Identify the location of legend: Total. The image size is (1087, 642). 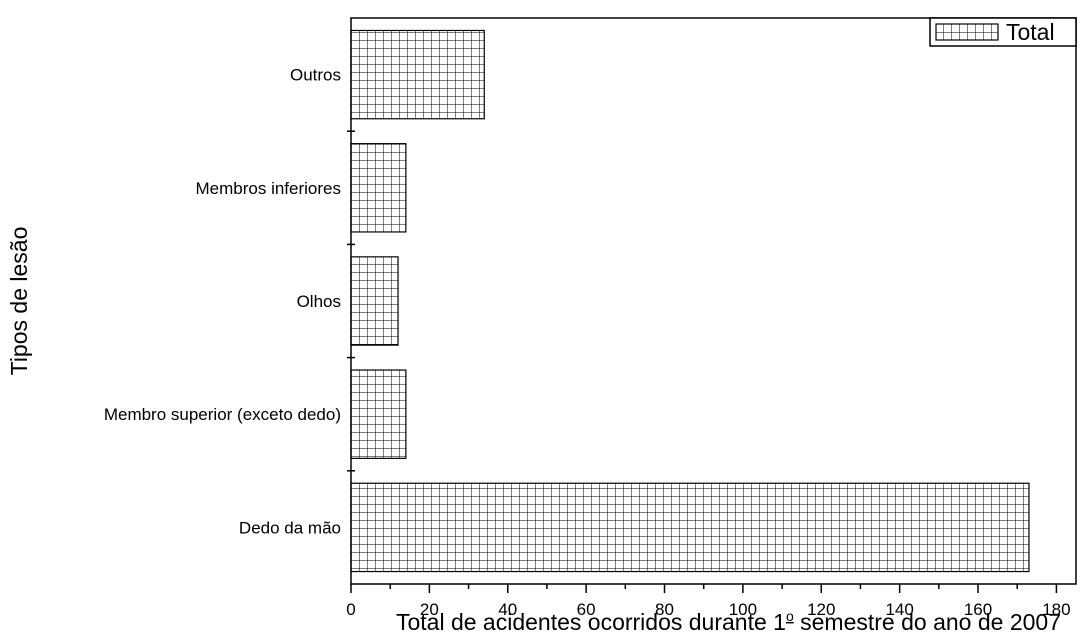
(1003, 32).